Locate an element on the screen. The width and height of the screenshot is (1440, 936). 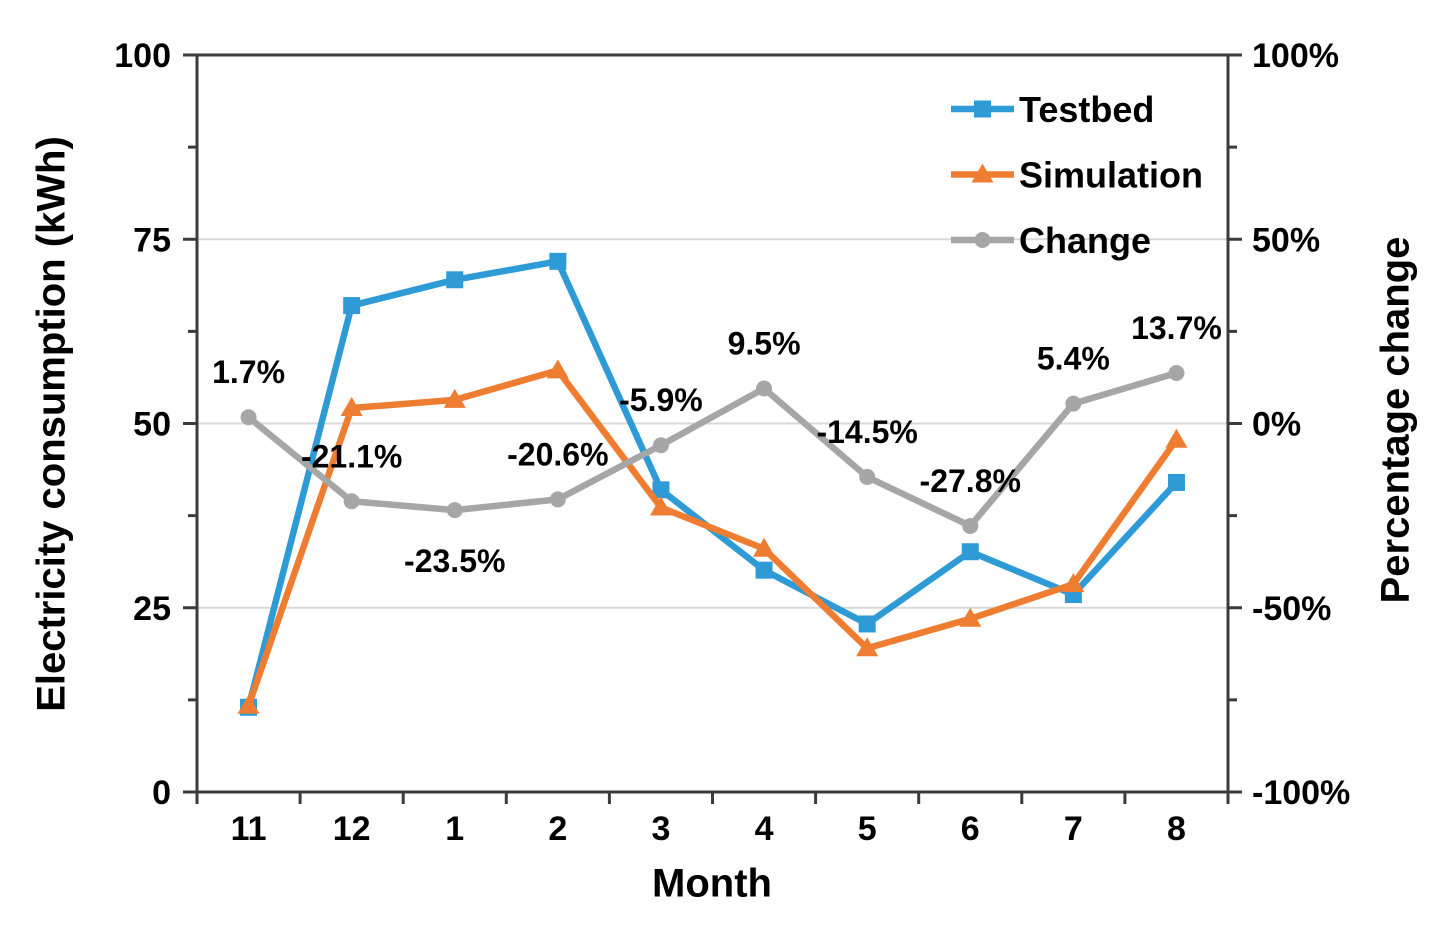
legend: Testbed Simulation Change is located at coordinates (1077, 175).